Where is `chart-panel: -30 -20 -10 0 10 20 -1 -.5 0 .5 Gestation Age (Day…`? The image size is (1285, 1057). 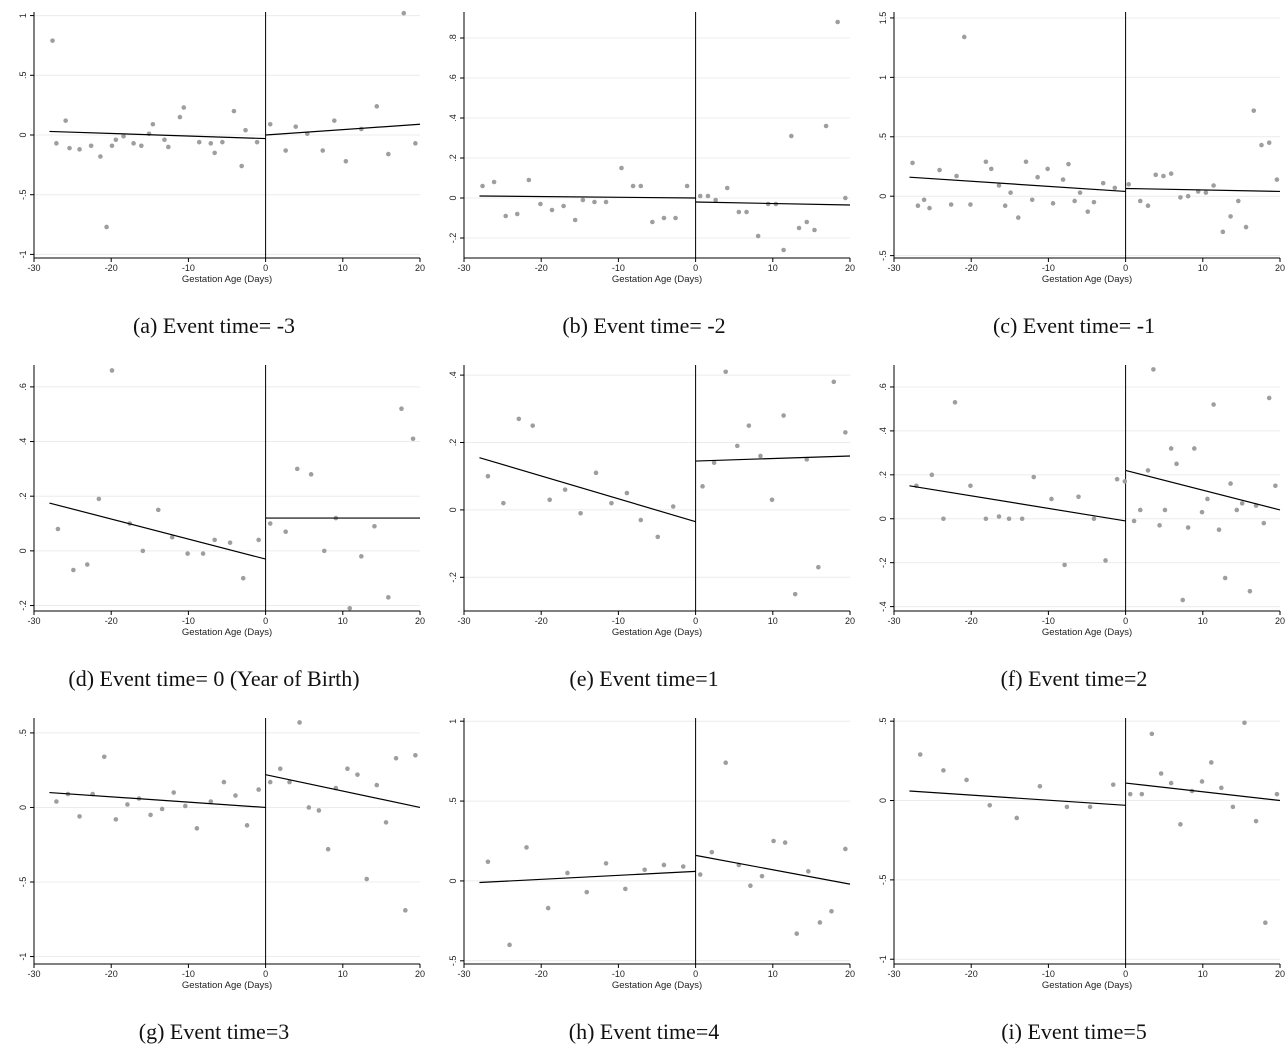 chart-panel: -30 -20 -10 0 10 20 -1 -.5 0 .5 Gestation Age (Day… is located at coordinates (1072, 881).